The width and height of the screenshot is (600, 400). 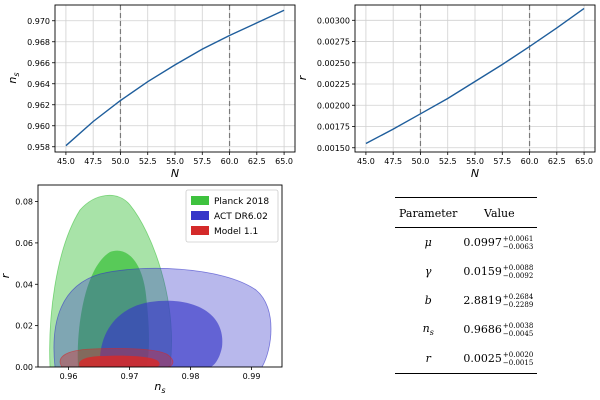 What do you see at coordinates (482, 300) in the screenshot?
I see `param-central-value: 2.8819` at bounding box center [482, 300].